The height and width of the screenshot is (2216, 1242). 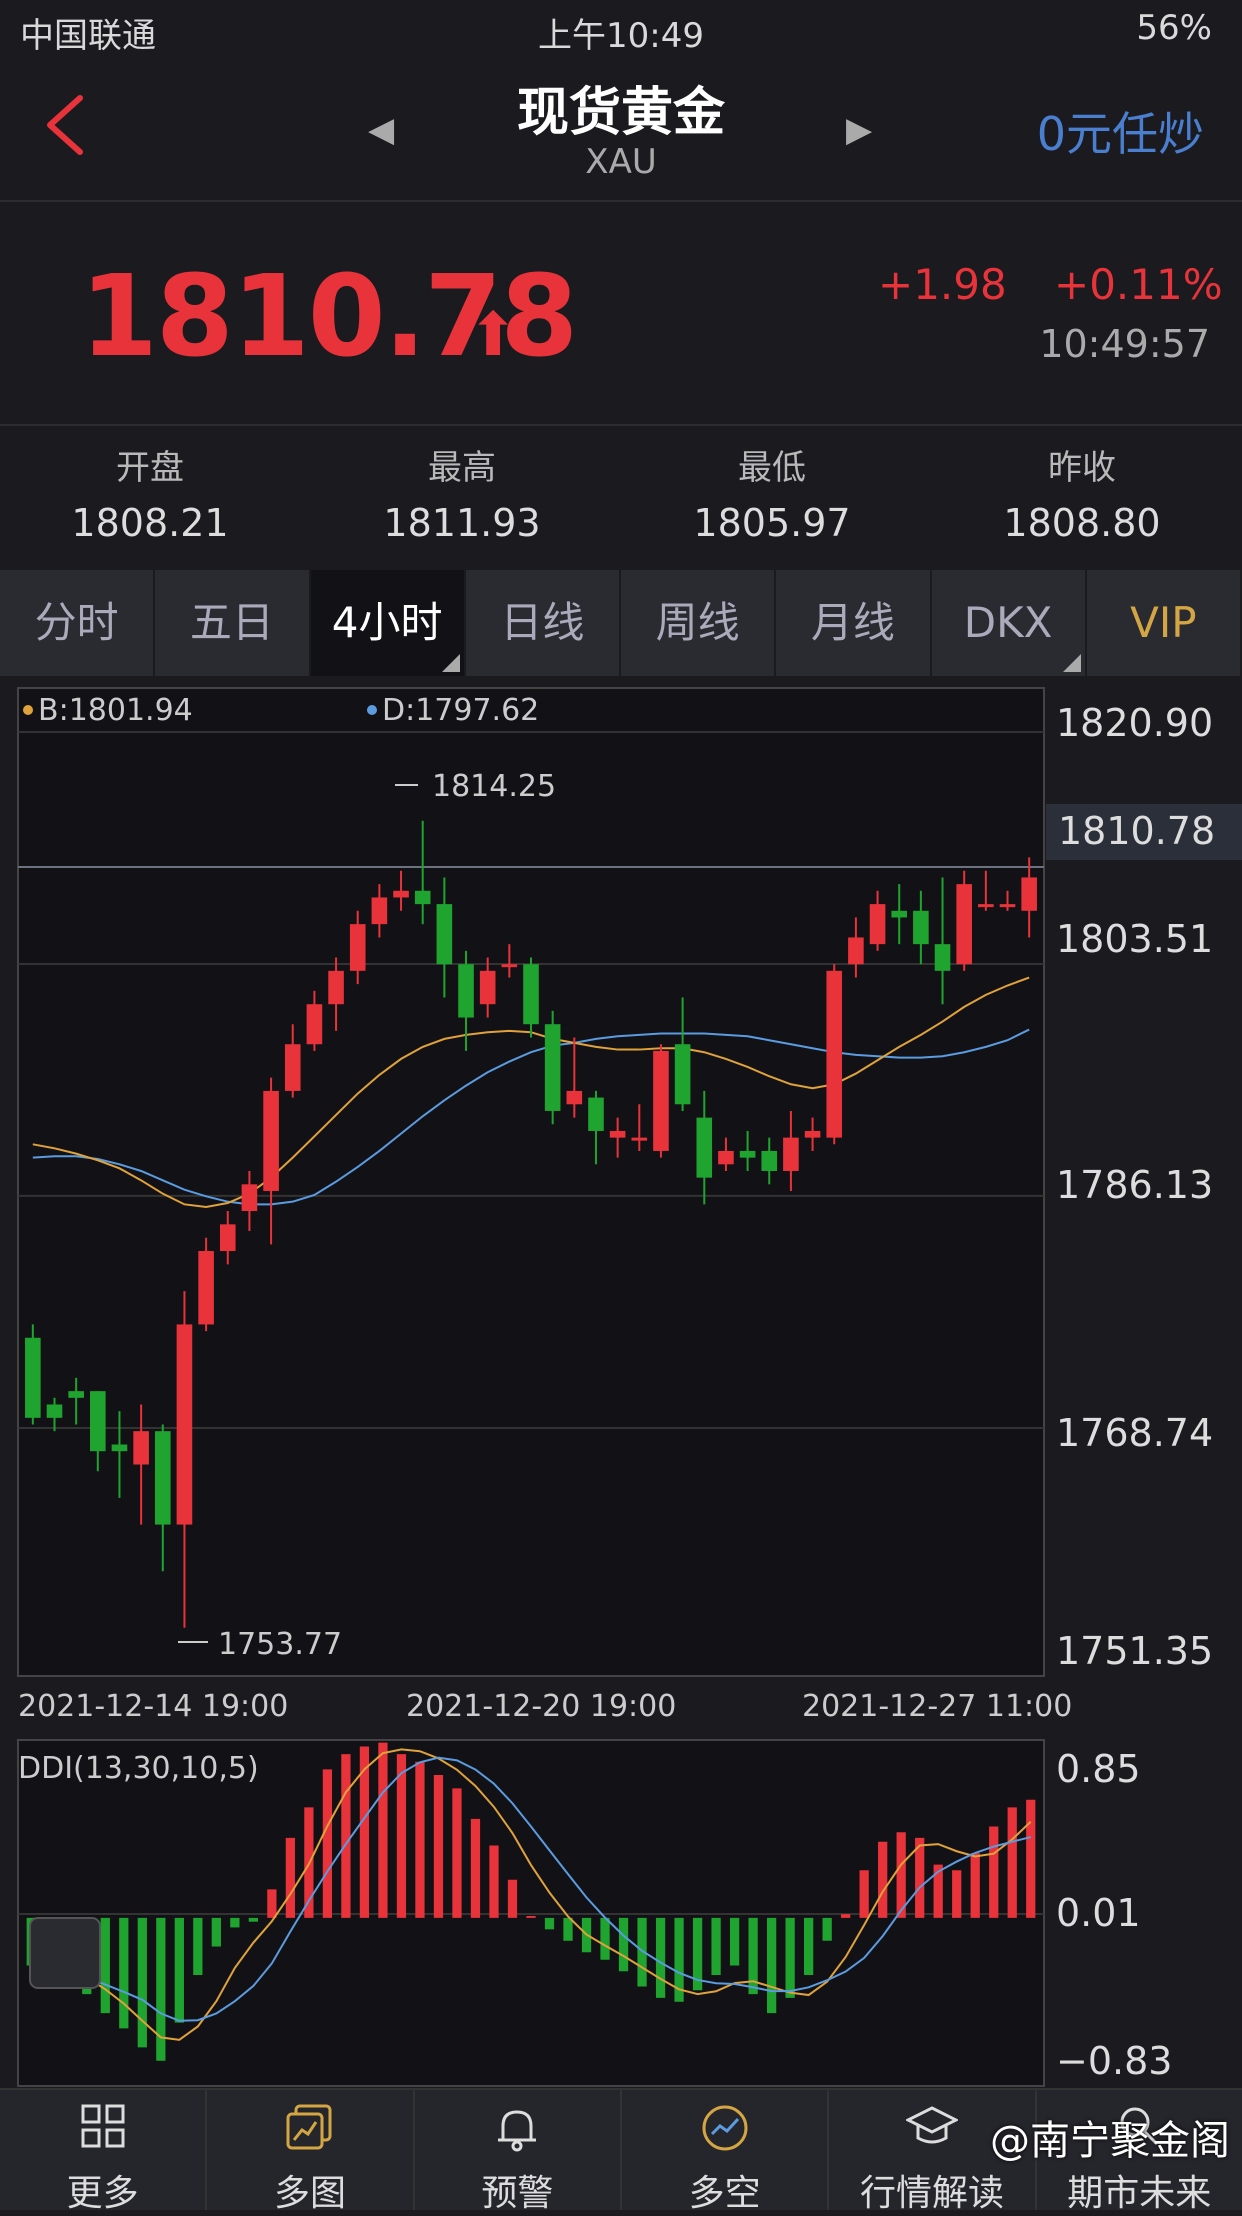 I want to click on y-tick: 1803.51, so click(x=1134, y=939).